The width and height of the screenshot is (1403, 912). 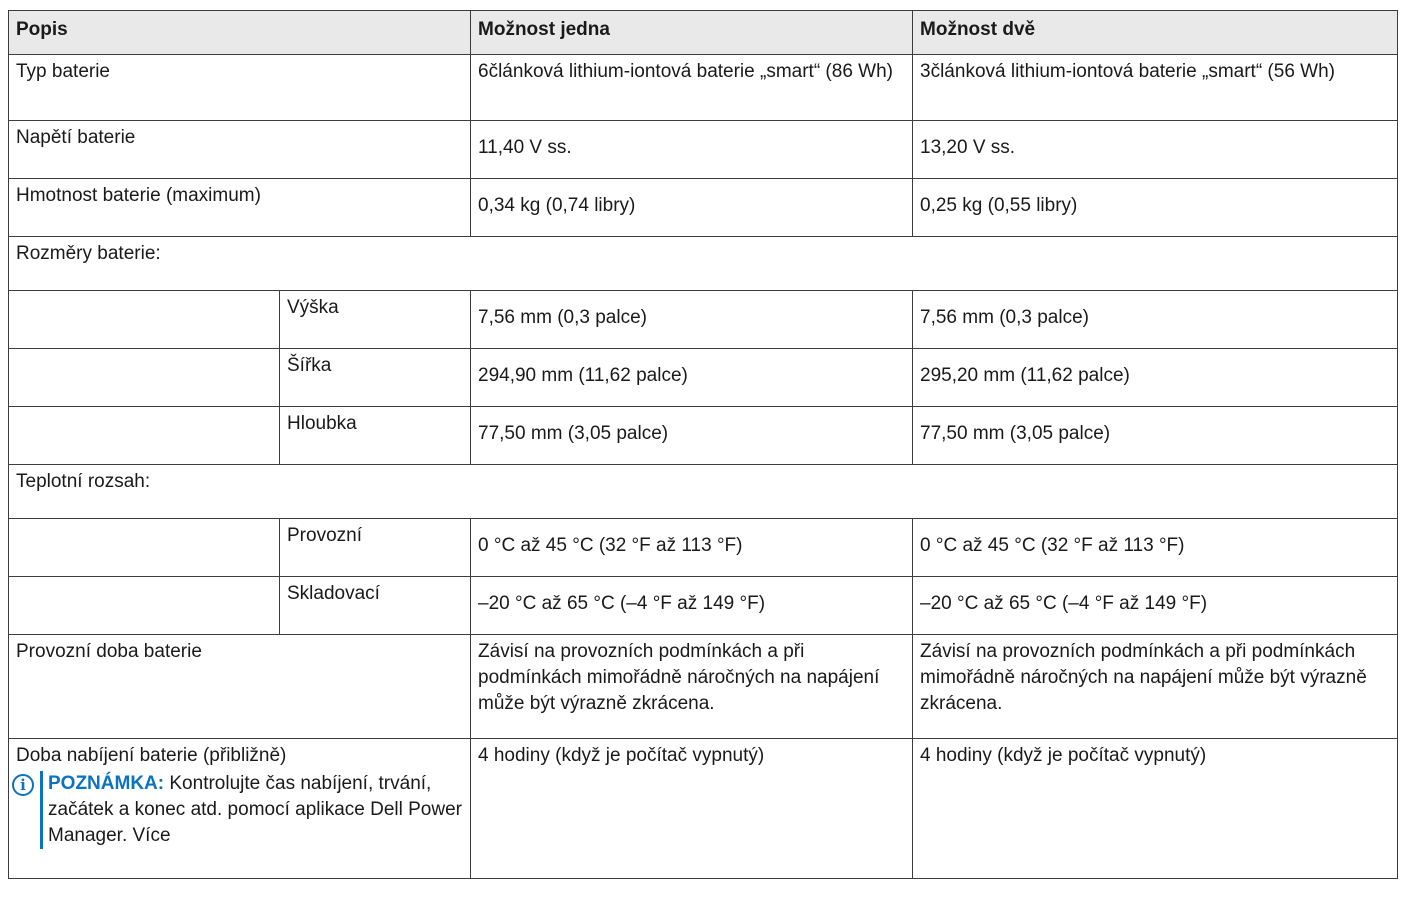 What do you see at coordinates (692, 32) in the screenshot?
I see `header-option-one: Možnost jedna` at bounding box center [692, 32].